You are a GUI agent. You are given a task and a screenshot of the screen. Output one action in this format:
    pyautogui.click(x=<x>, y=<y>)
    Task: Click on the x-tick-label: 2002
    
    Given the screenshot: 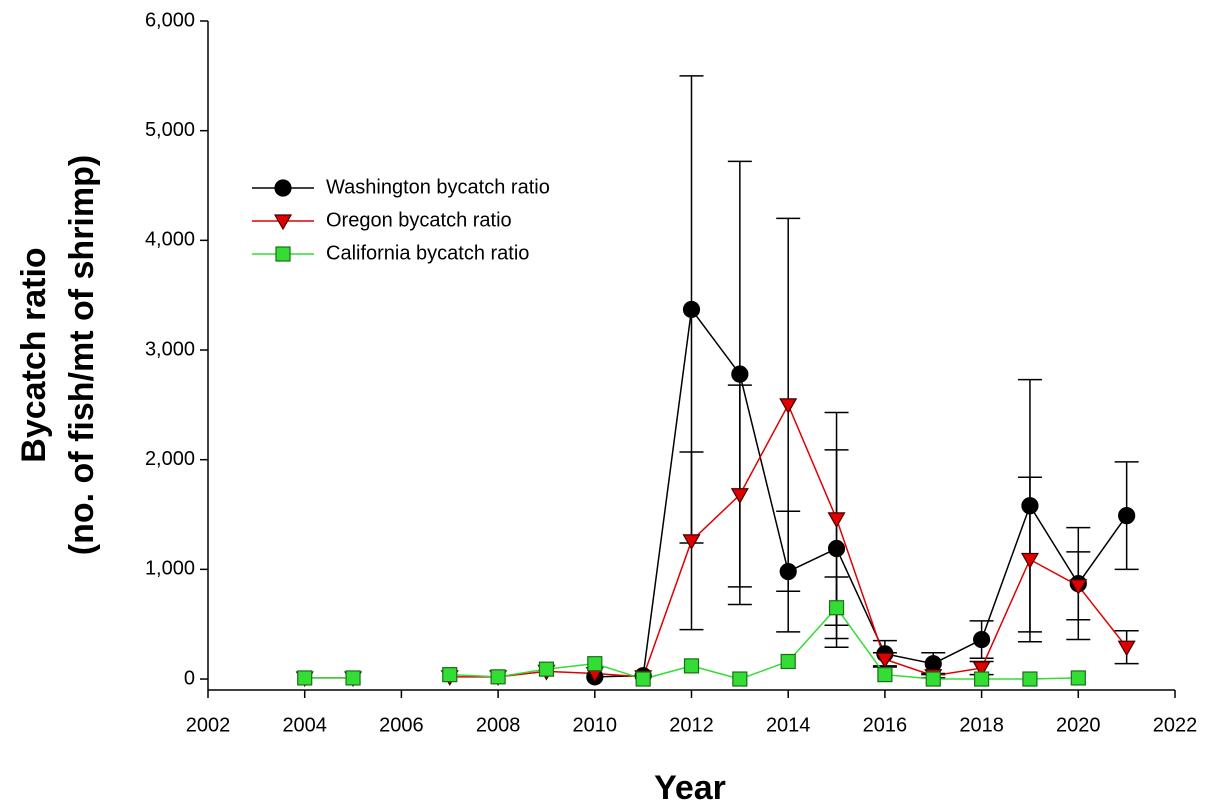 What is the action you would take?
    pyautogui.click(x=208, y=725)
    